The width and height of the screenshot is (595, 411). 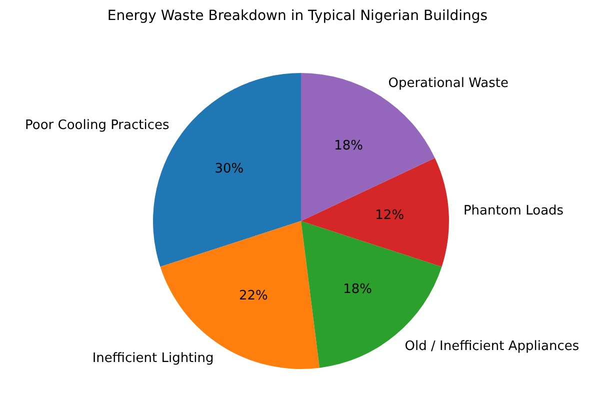 What do you see at coordinates (229, 168) in the screenshot?
I see `data-label: 30%` at bounding box center [229, 168].